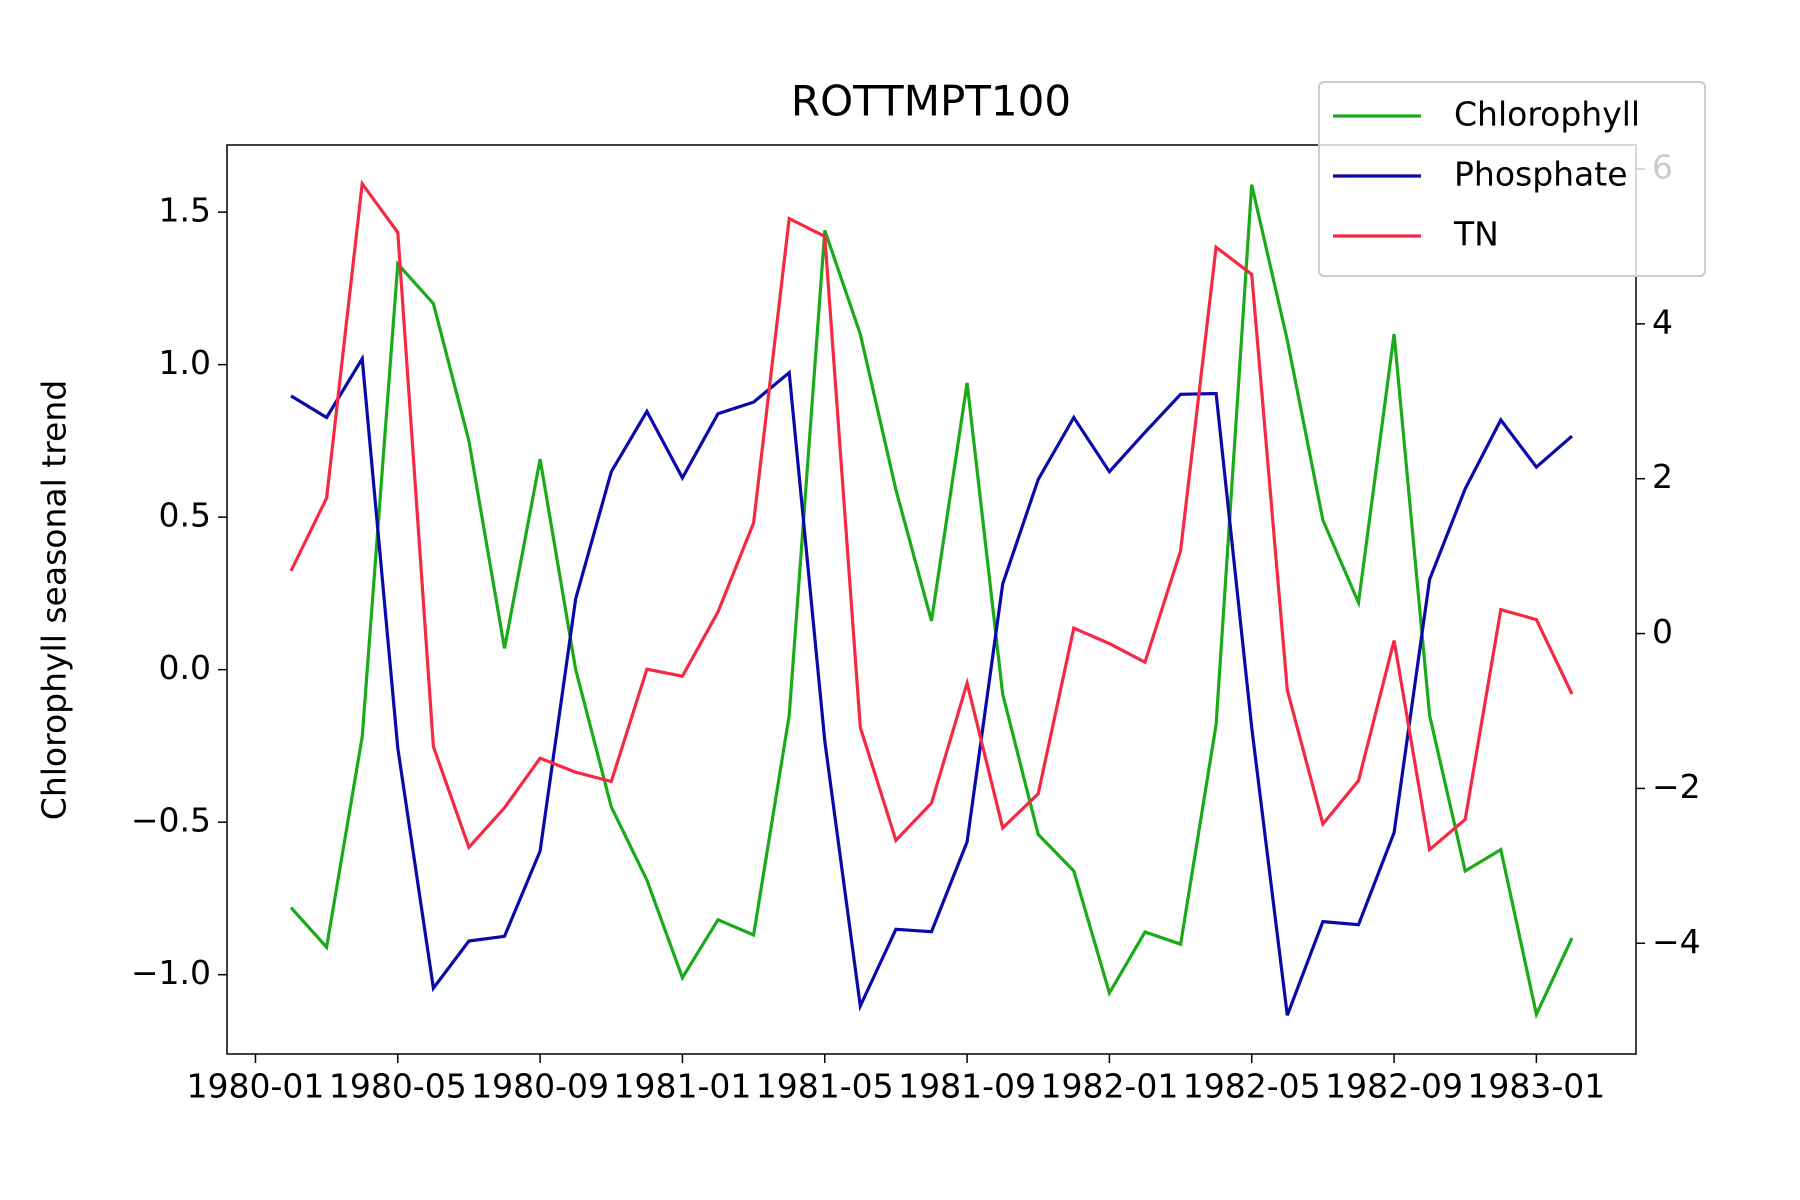  I want to click on x-tick-label: 1982-09, so click(1394, 1086).